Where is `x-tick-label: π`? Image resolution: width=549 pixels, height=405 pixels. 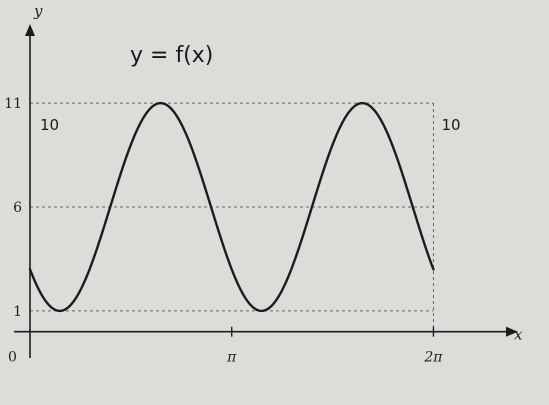 x-tick-label: π is located at coordinates (231, 358).